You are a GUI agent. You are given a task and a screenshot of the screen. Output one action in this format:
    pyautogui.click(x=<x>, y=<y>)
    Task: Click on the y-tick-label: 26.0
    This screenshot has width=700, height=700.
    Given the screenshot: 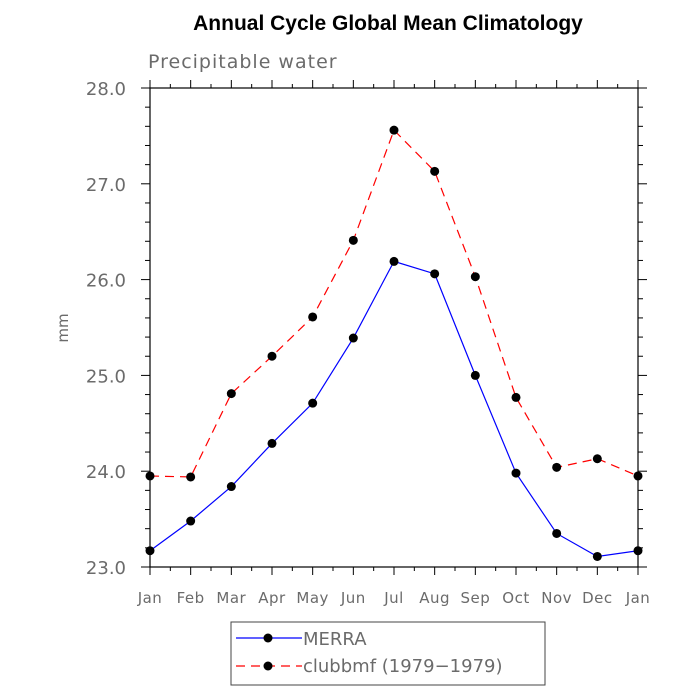 What is the action you would take?
    pyautogui.click(x=106, y=281)
    